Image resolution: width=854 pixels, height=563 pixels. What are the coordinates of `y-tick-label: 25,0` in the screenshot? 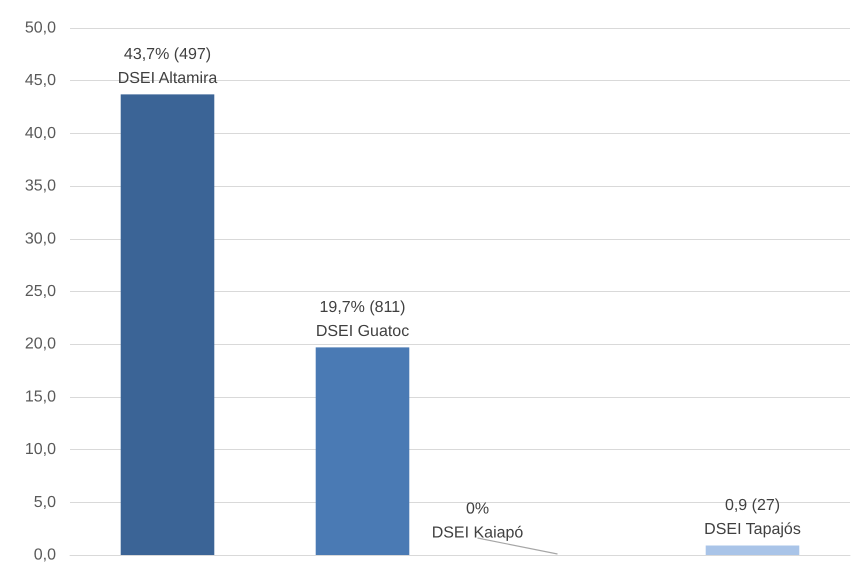 It's located at (40, 291).